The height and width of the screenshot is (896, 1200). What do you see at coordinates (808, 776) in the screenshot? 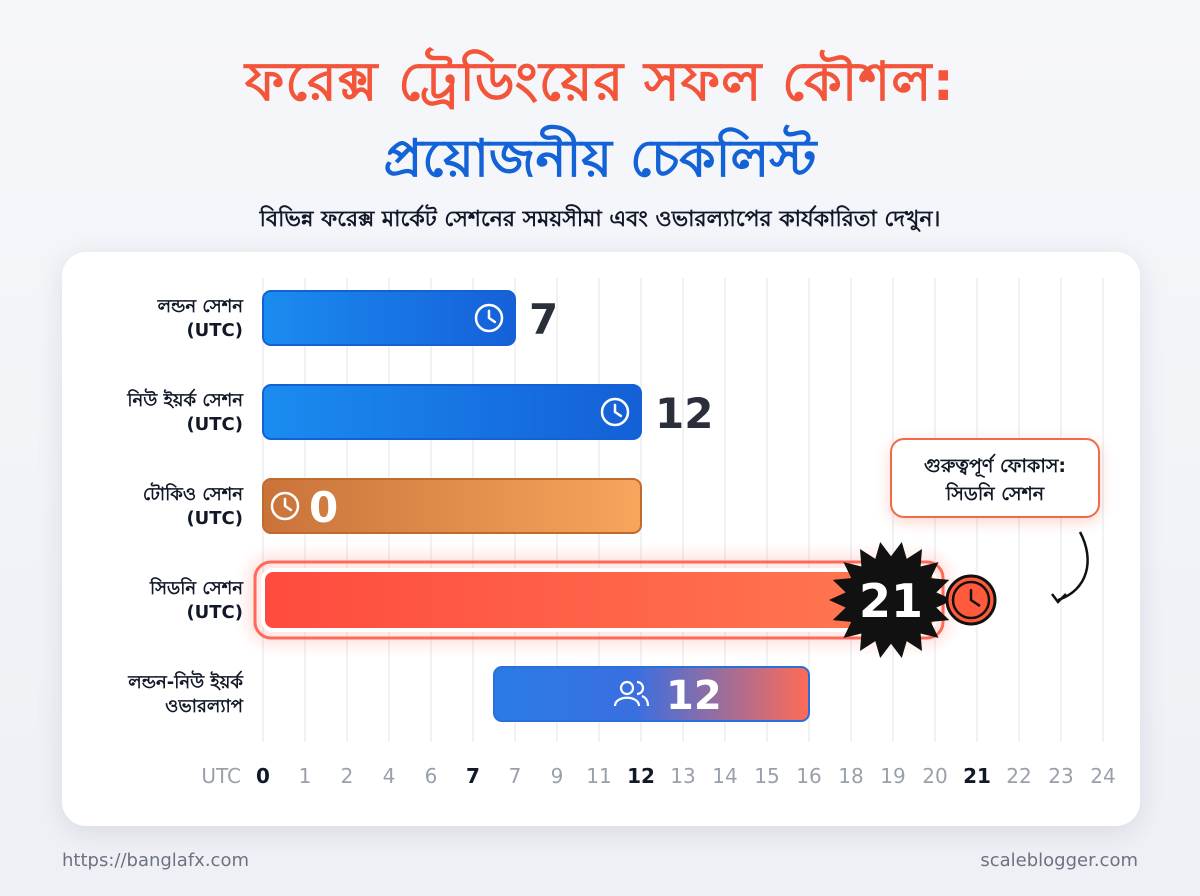
I see `x-tick-label: 16` at bounding box center [808, 776].